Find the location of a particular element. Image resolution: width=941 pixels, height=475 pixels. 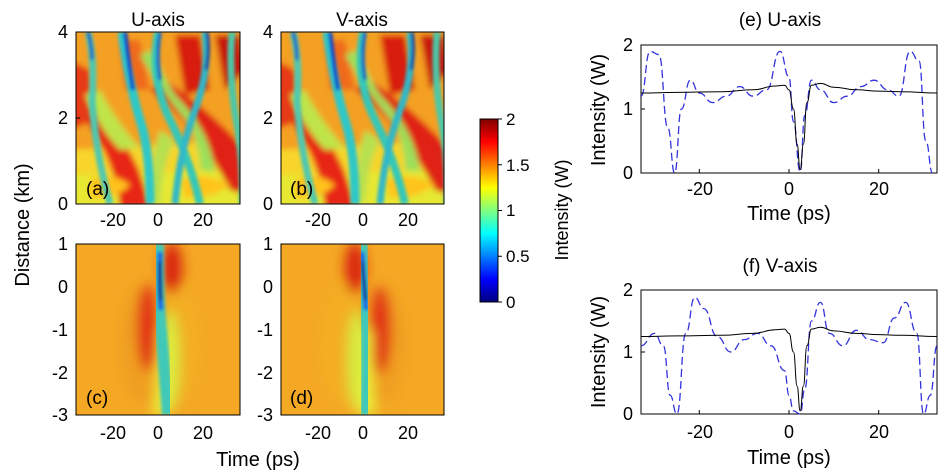

panel-d: (d) 1 0 -1 -2 -3 -20 0 20 is located at coordinates (351, 338).